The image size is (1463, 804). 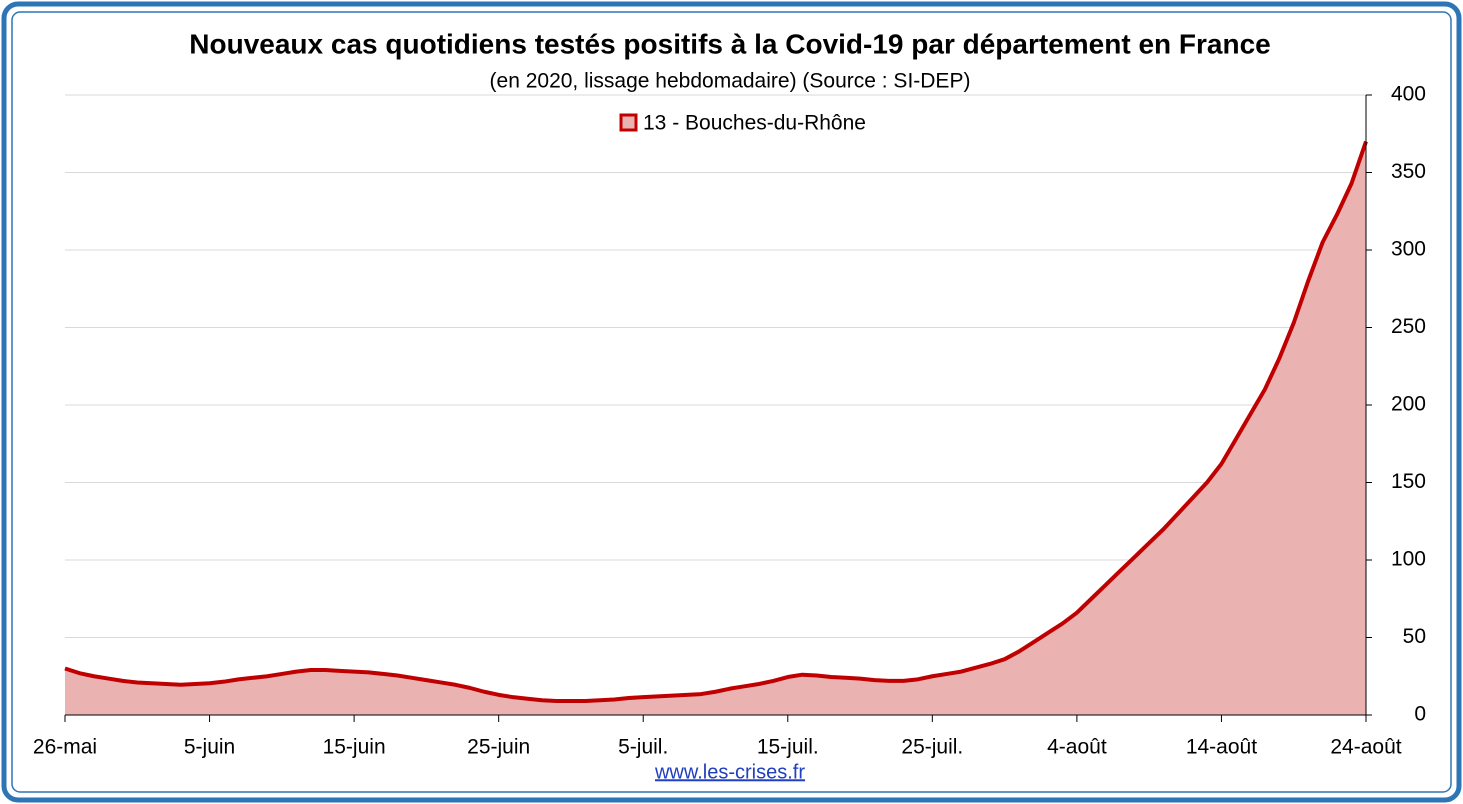 What do you see at coordinates (1408, 481) in the screenshot?
I see `y-tick-label: 150` at bounding box center [1408, 481].